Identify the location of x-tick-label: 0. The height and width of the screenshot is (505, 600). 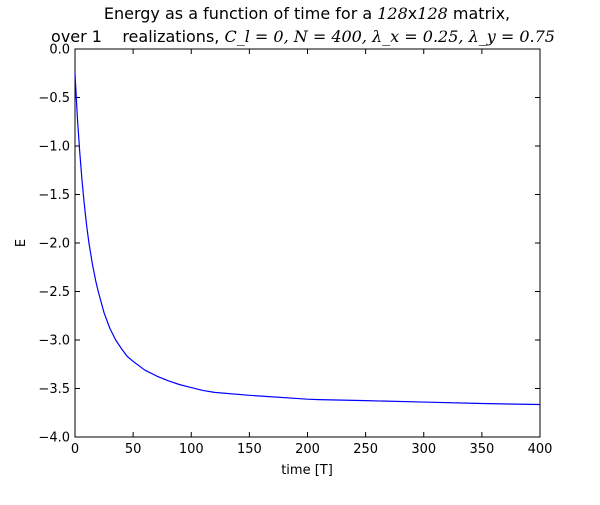
(75, 449).